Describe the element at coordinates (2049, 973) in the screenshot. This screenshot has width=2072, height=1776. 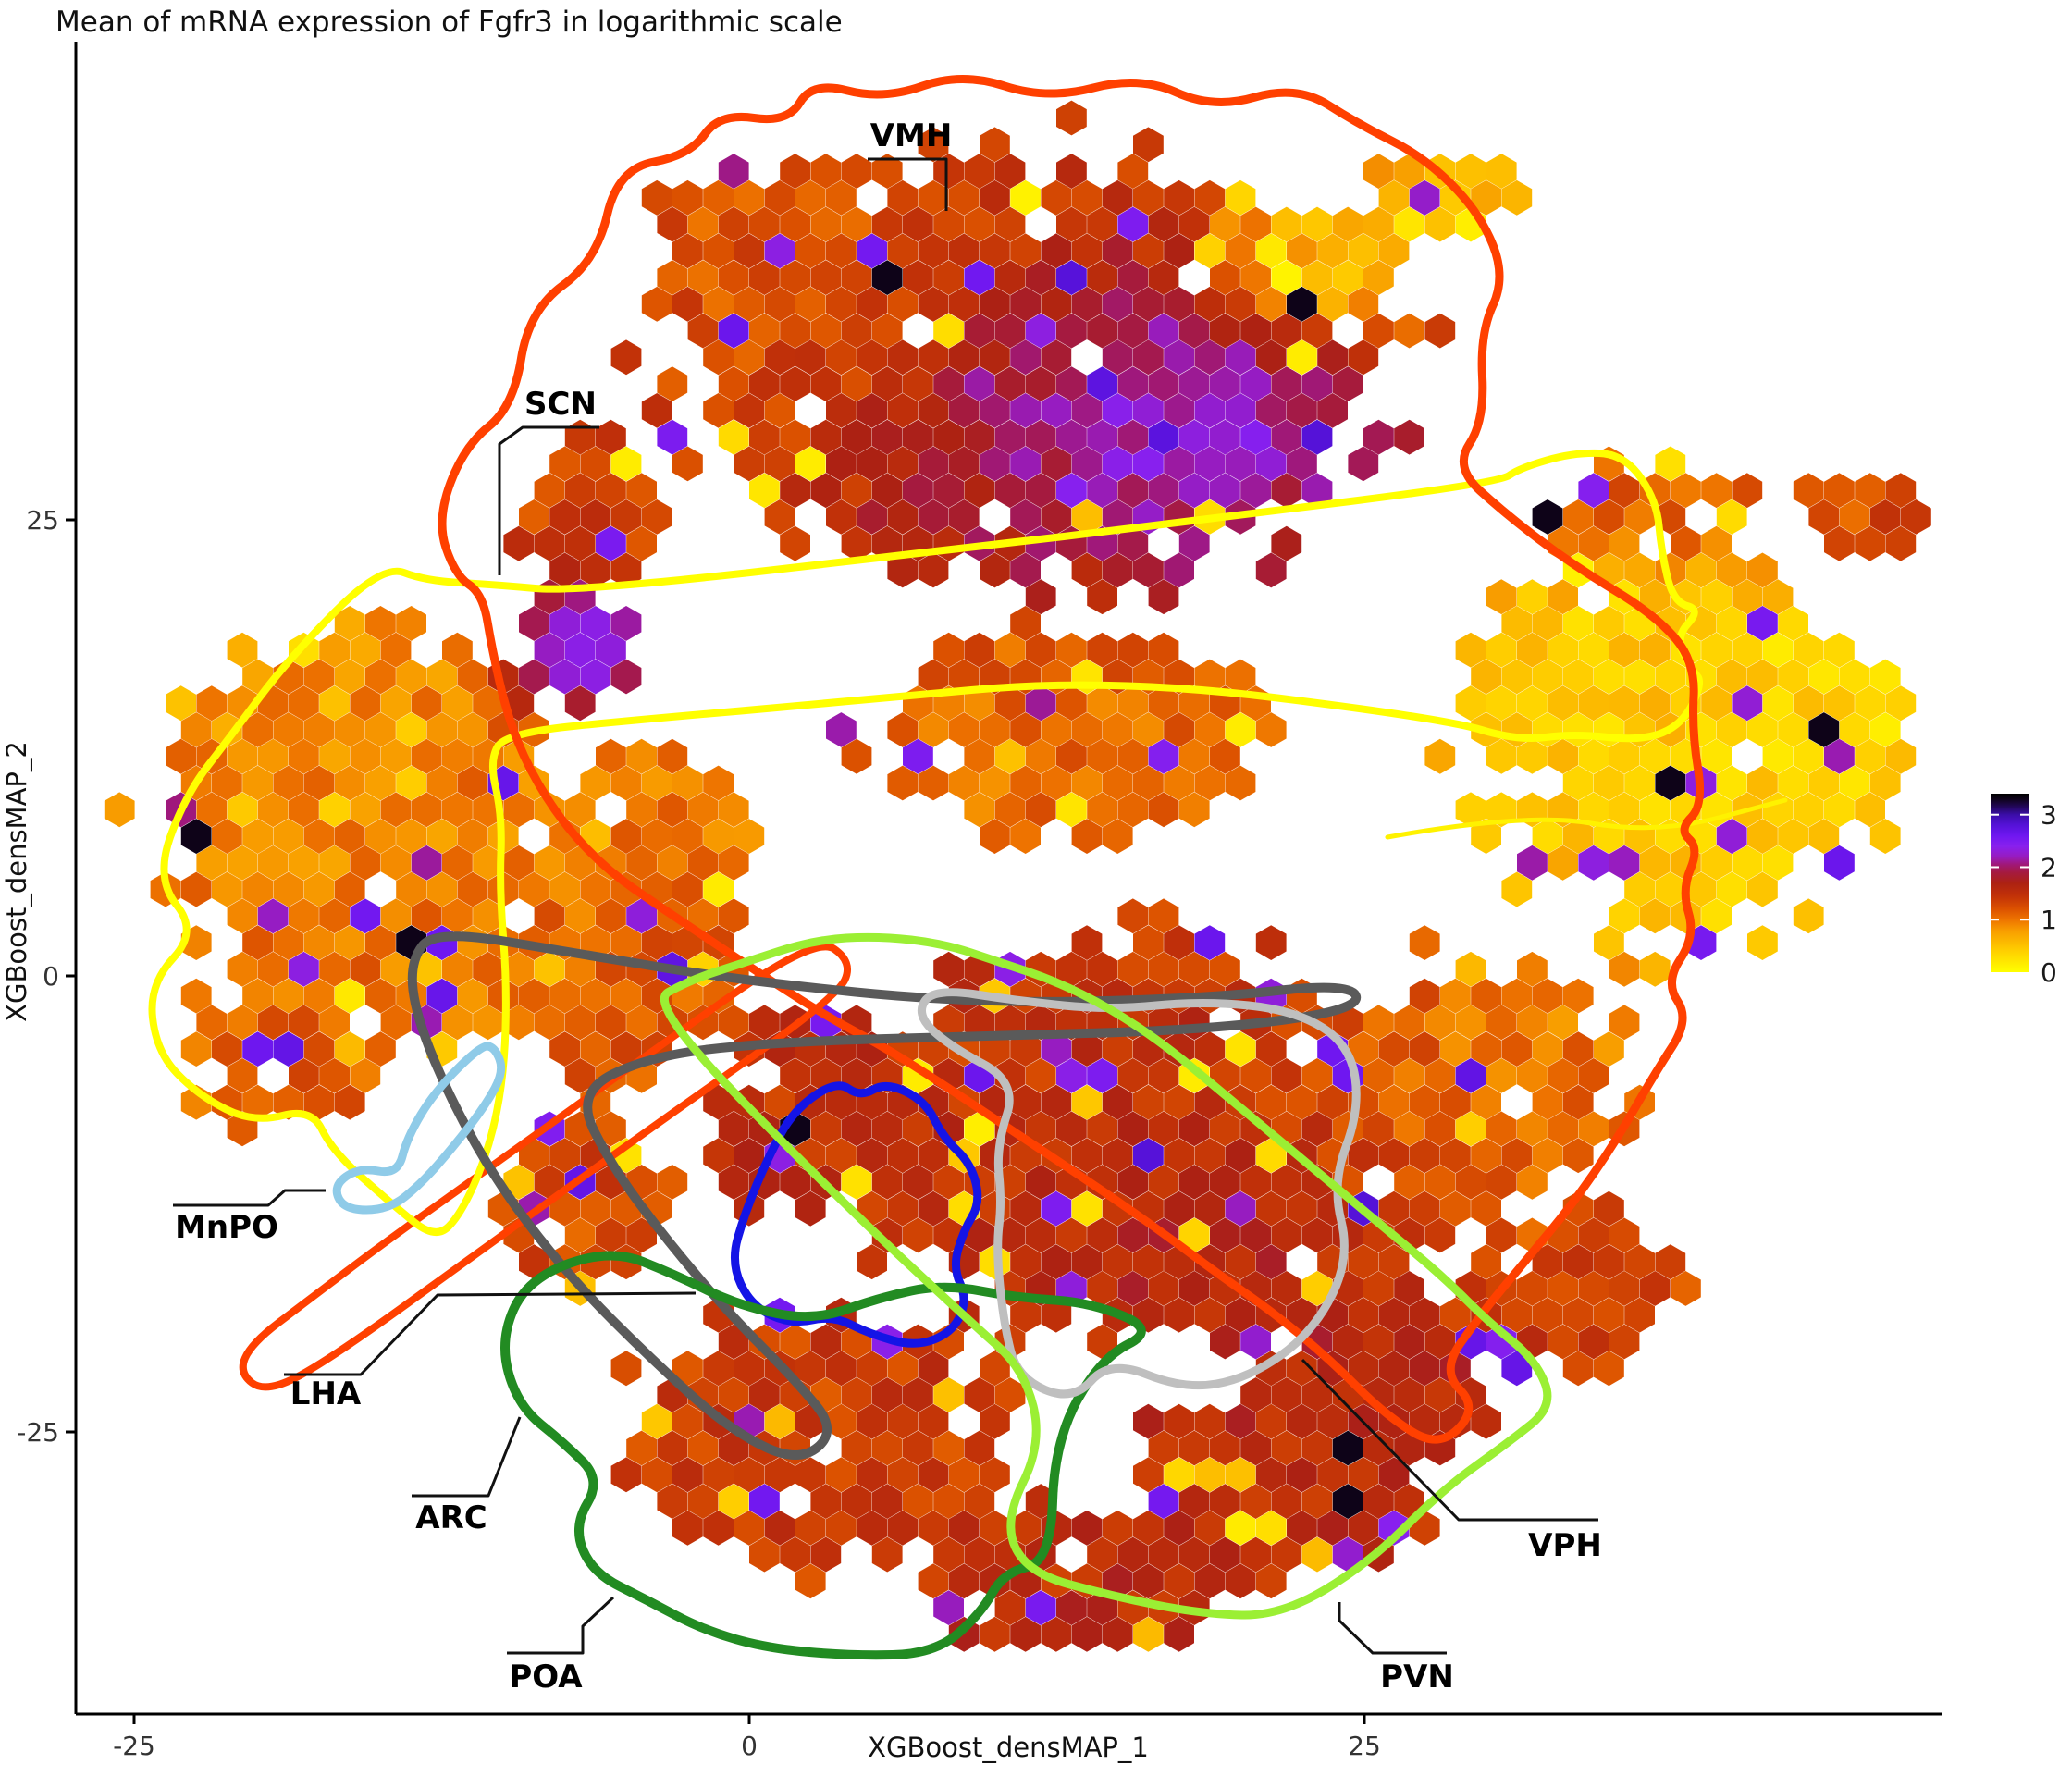
I see `colorbar-tick-label: 0` at that location.